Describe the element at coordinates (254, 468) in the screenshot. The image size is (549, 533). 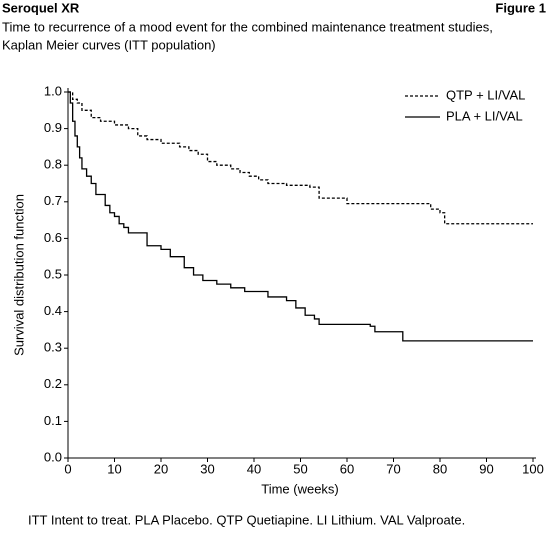
I see `x-tick-label: 40` at that location.